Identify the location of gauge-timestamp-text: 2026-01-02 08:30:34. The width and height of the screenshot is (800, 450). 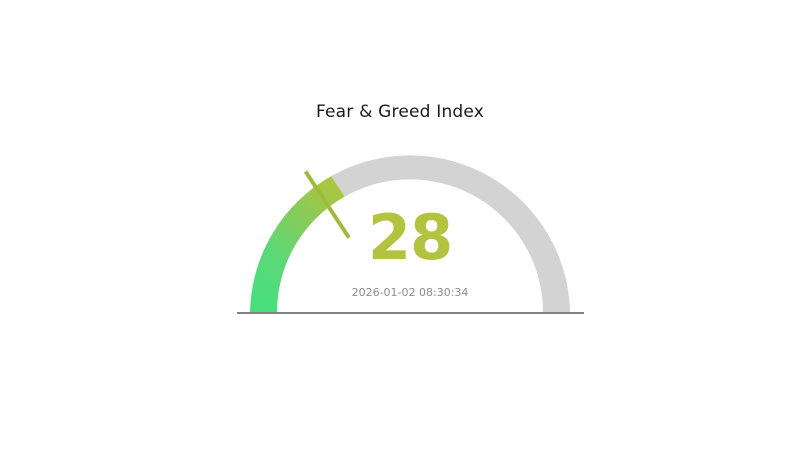
(410, 292).